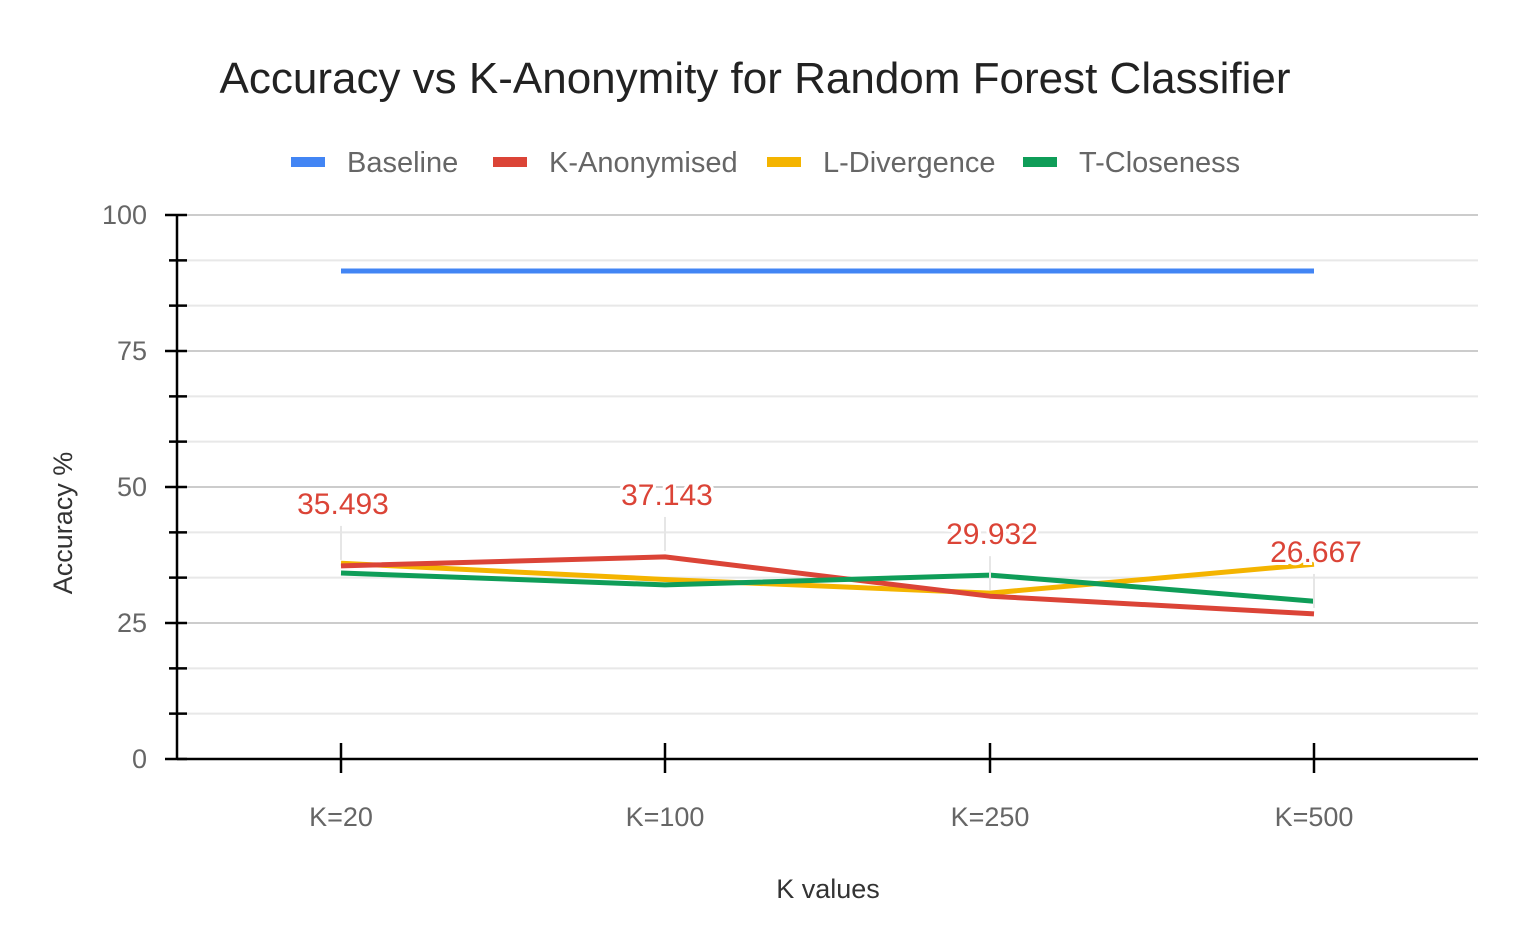 Image resolution: width=1525 pixels, height=947 pixels. Describe the element at coordinates (992, 534) in the screenshot. I see `data-label: 29.932` at that location.